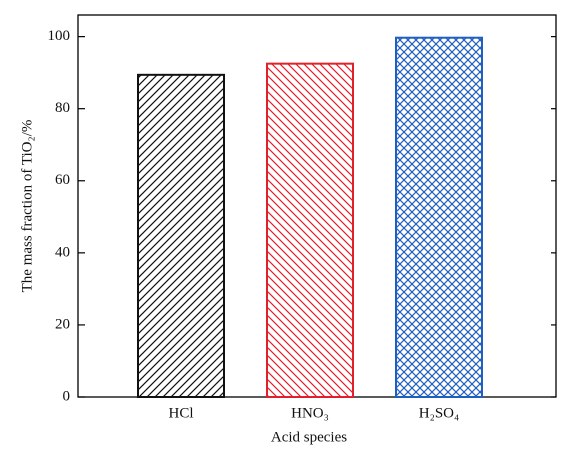  What do you see at coordinates (62, 252) in the screenshot?
I see `y-tick-label: 40` at bounding box center [62, 252].